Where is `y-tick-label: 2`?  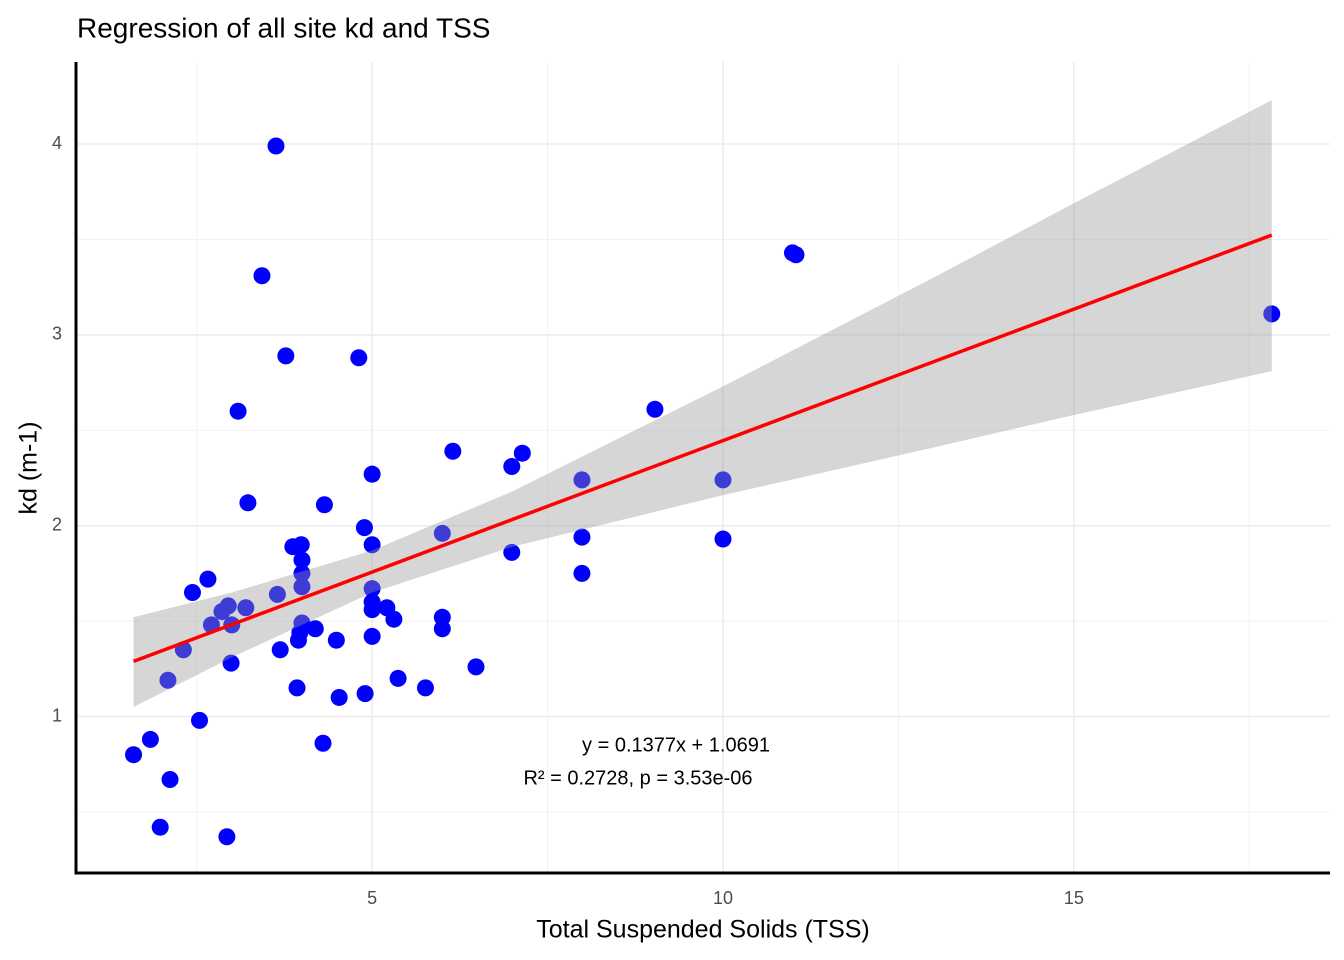 y-tick-label: 2 is located at coordinates (57, 524).